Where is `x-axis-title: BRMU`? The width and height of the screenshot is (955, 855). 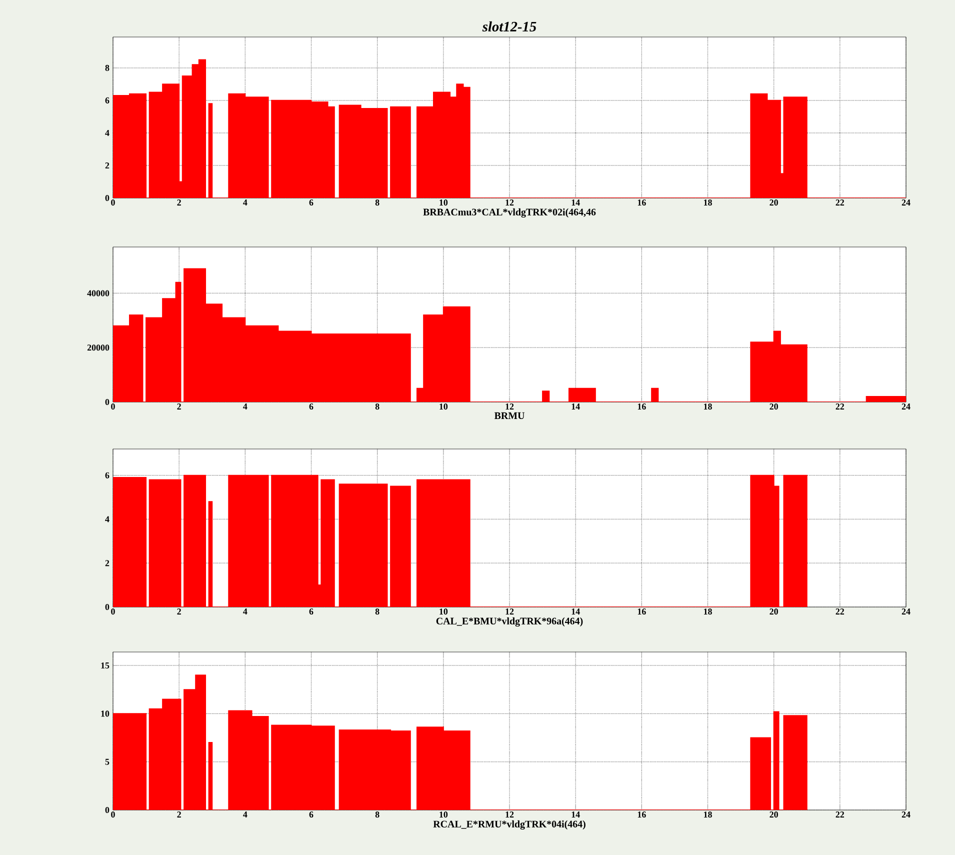
x-axis-title: BRMU is located at coordinates (509, 416).